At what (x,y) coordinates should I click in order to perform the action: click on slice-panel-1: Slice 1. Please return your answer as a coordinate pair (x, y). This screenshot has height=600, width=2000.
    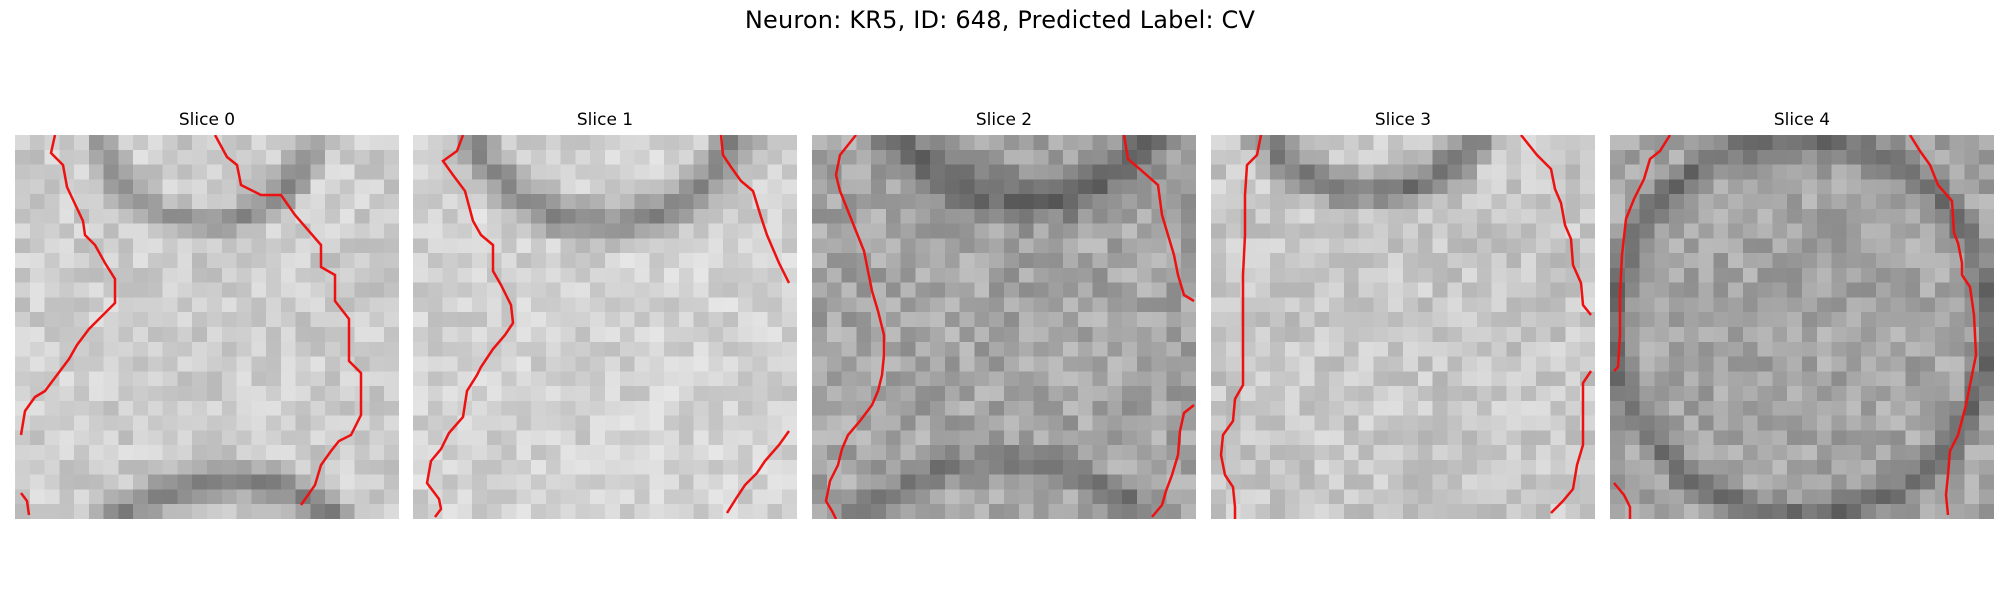
    Looking at the image, I should click on (605, 313).